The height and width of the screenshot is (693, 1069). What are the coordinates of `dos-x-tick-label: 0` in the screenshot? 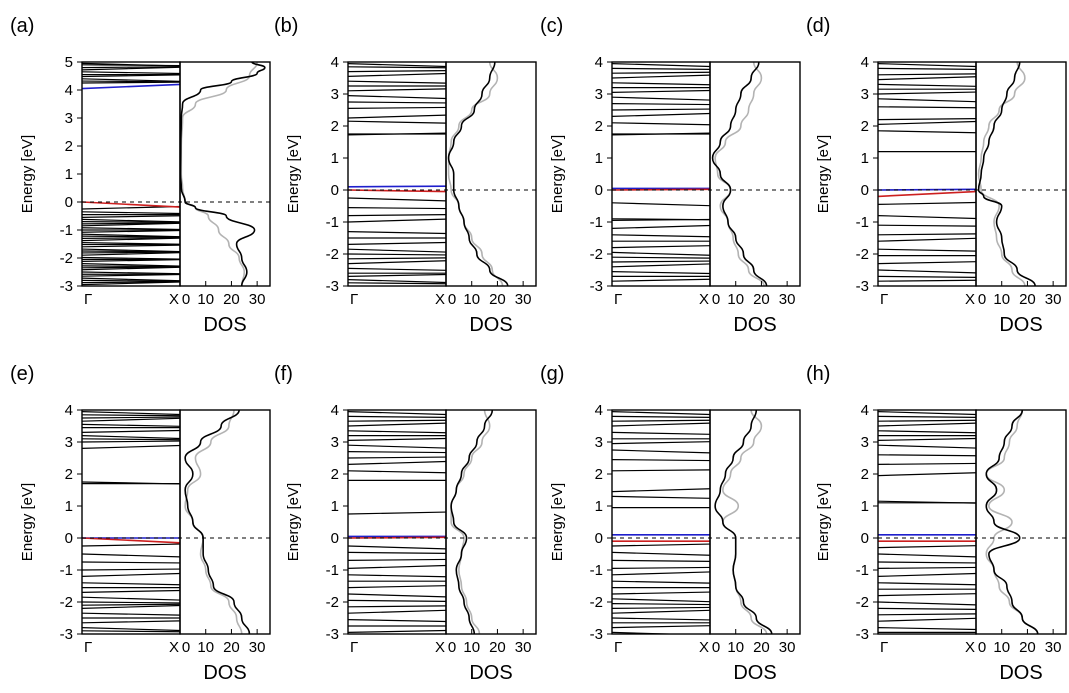 It's located at (452, 299).